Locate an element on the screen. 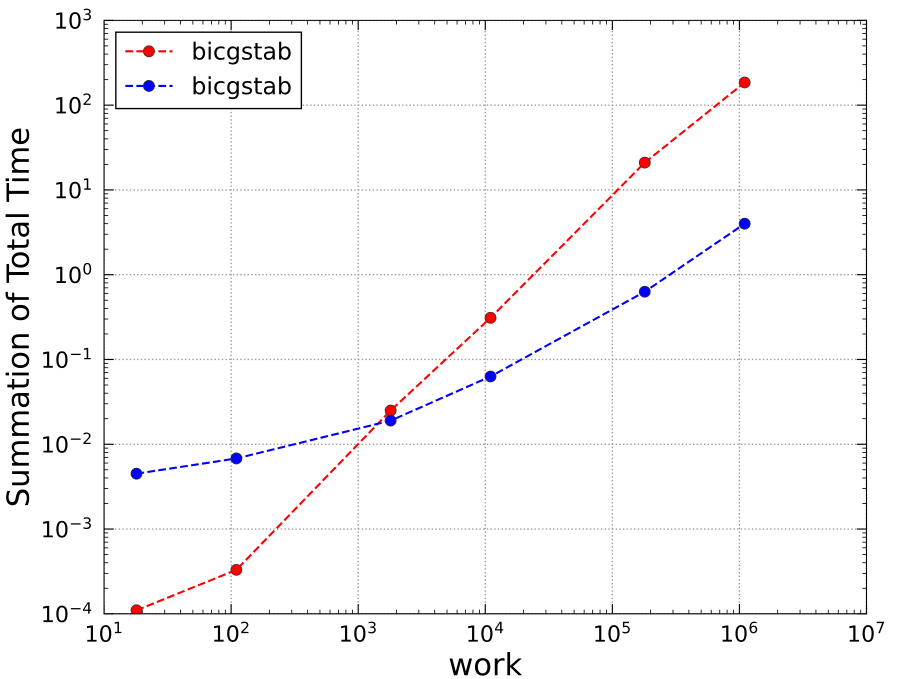 The image size is (897, 679). x-tick-label: 10$^{5}$ is located at coordinates (612, 632).